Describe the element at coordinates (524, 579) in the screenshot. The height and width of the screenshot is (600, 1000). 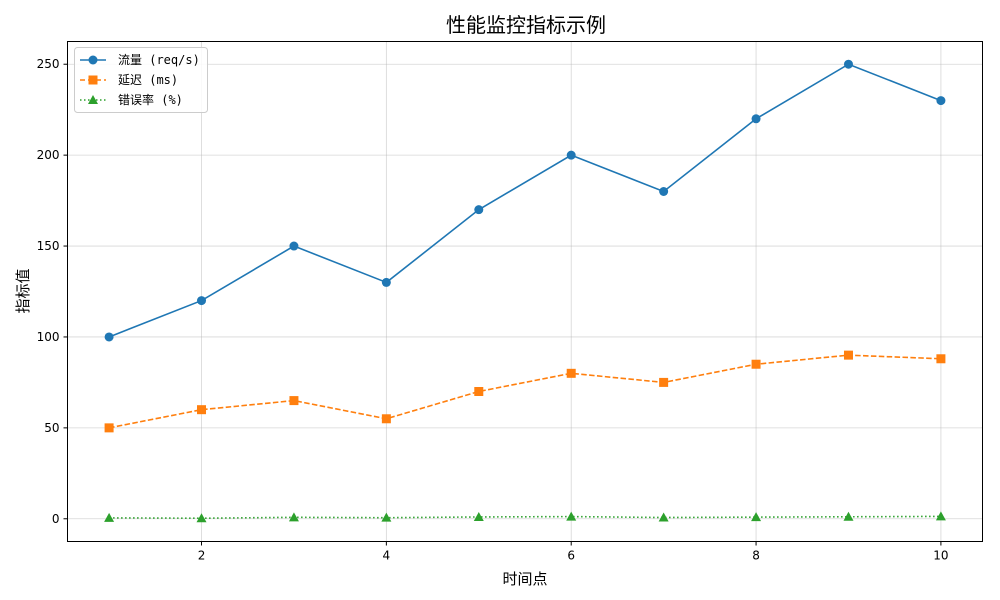
I see `x-axis-label: 时间点` at that location.